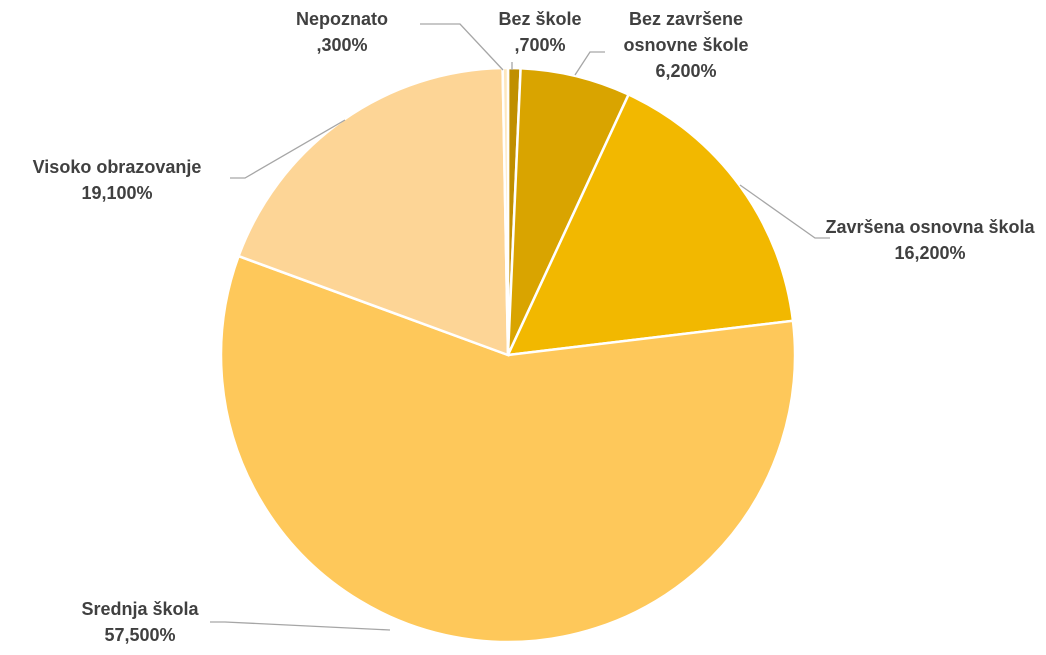 This screenshot has width=1046, height=655. I want to click on category-label: Visoko obrazovanje, so click(117, 167).